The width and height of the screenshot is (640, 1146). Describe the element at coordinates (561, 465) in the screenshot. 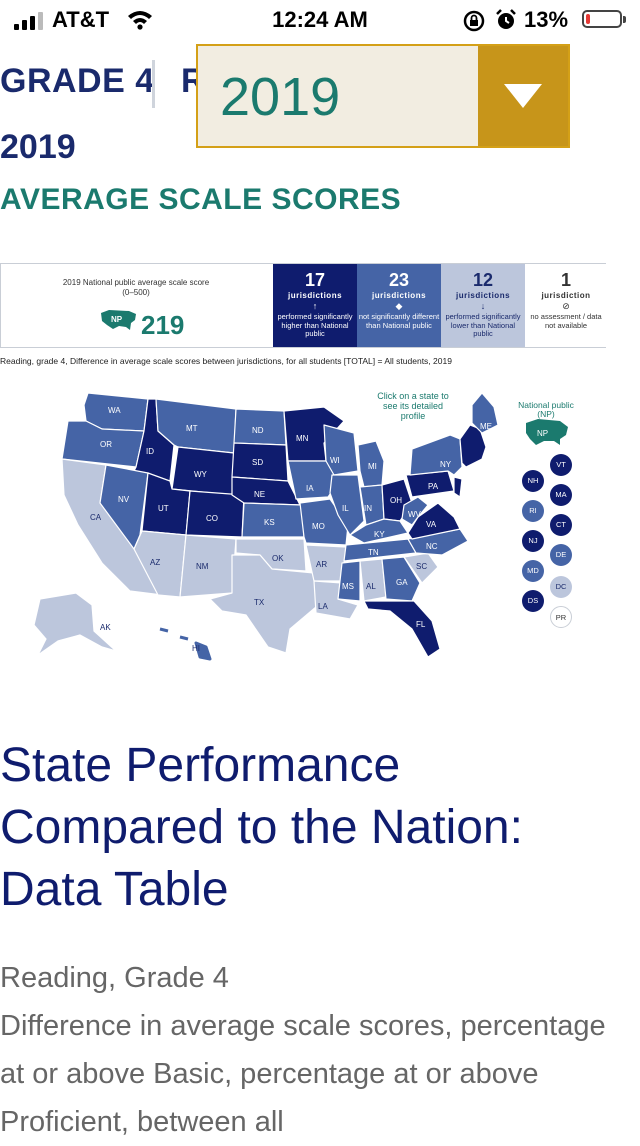

I see `small-state-vt: VT` at that location.